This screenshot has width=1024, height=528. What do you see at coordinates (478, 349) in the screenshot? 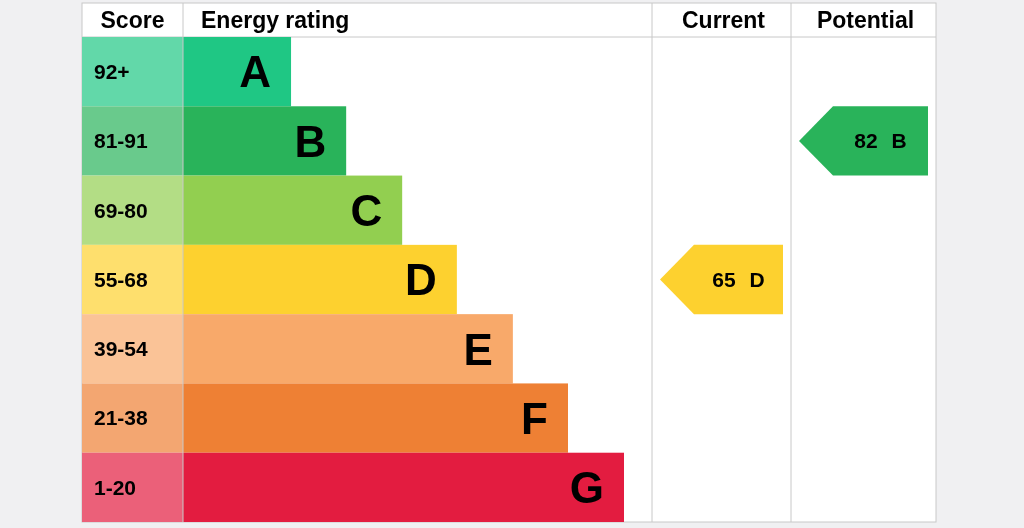
I see `annotation: E` at bounding box center [478, 349].